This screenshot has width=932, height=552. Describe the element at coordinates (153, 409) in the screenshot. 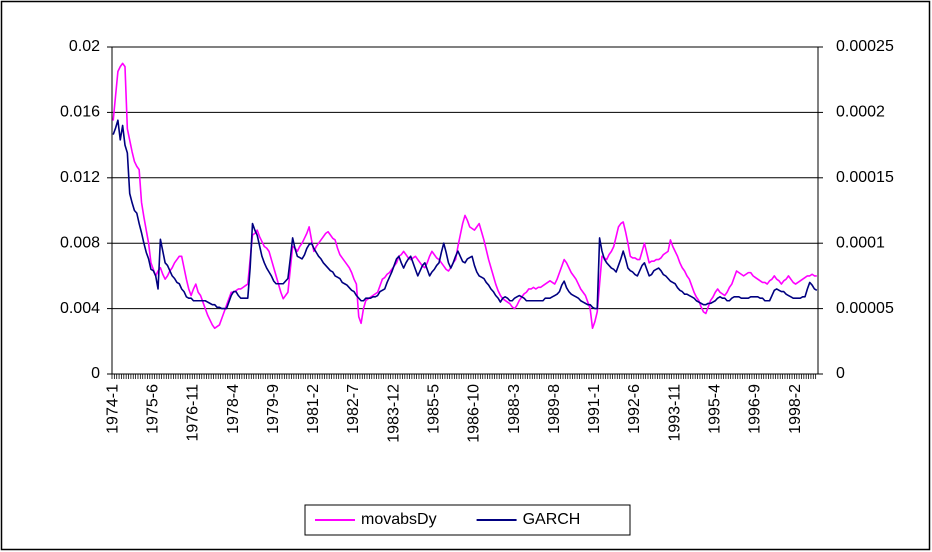

I see `x-tick-label: 1975-6` at that location.